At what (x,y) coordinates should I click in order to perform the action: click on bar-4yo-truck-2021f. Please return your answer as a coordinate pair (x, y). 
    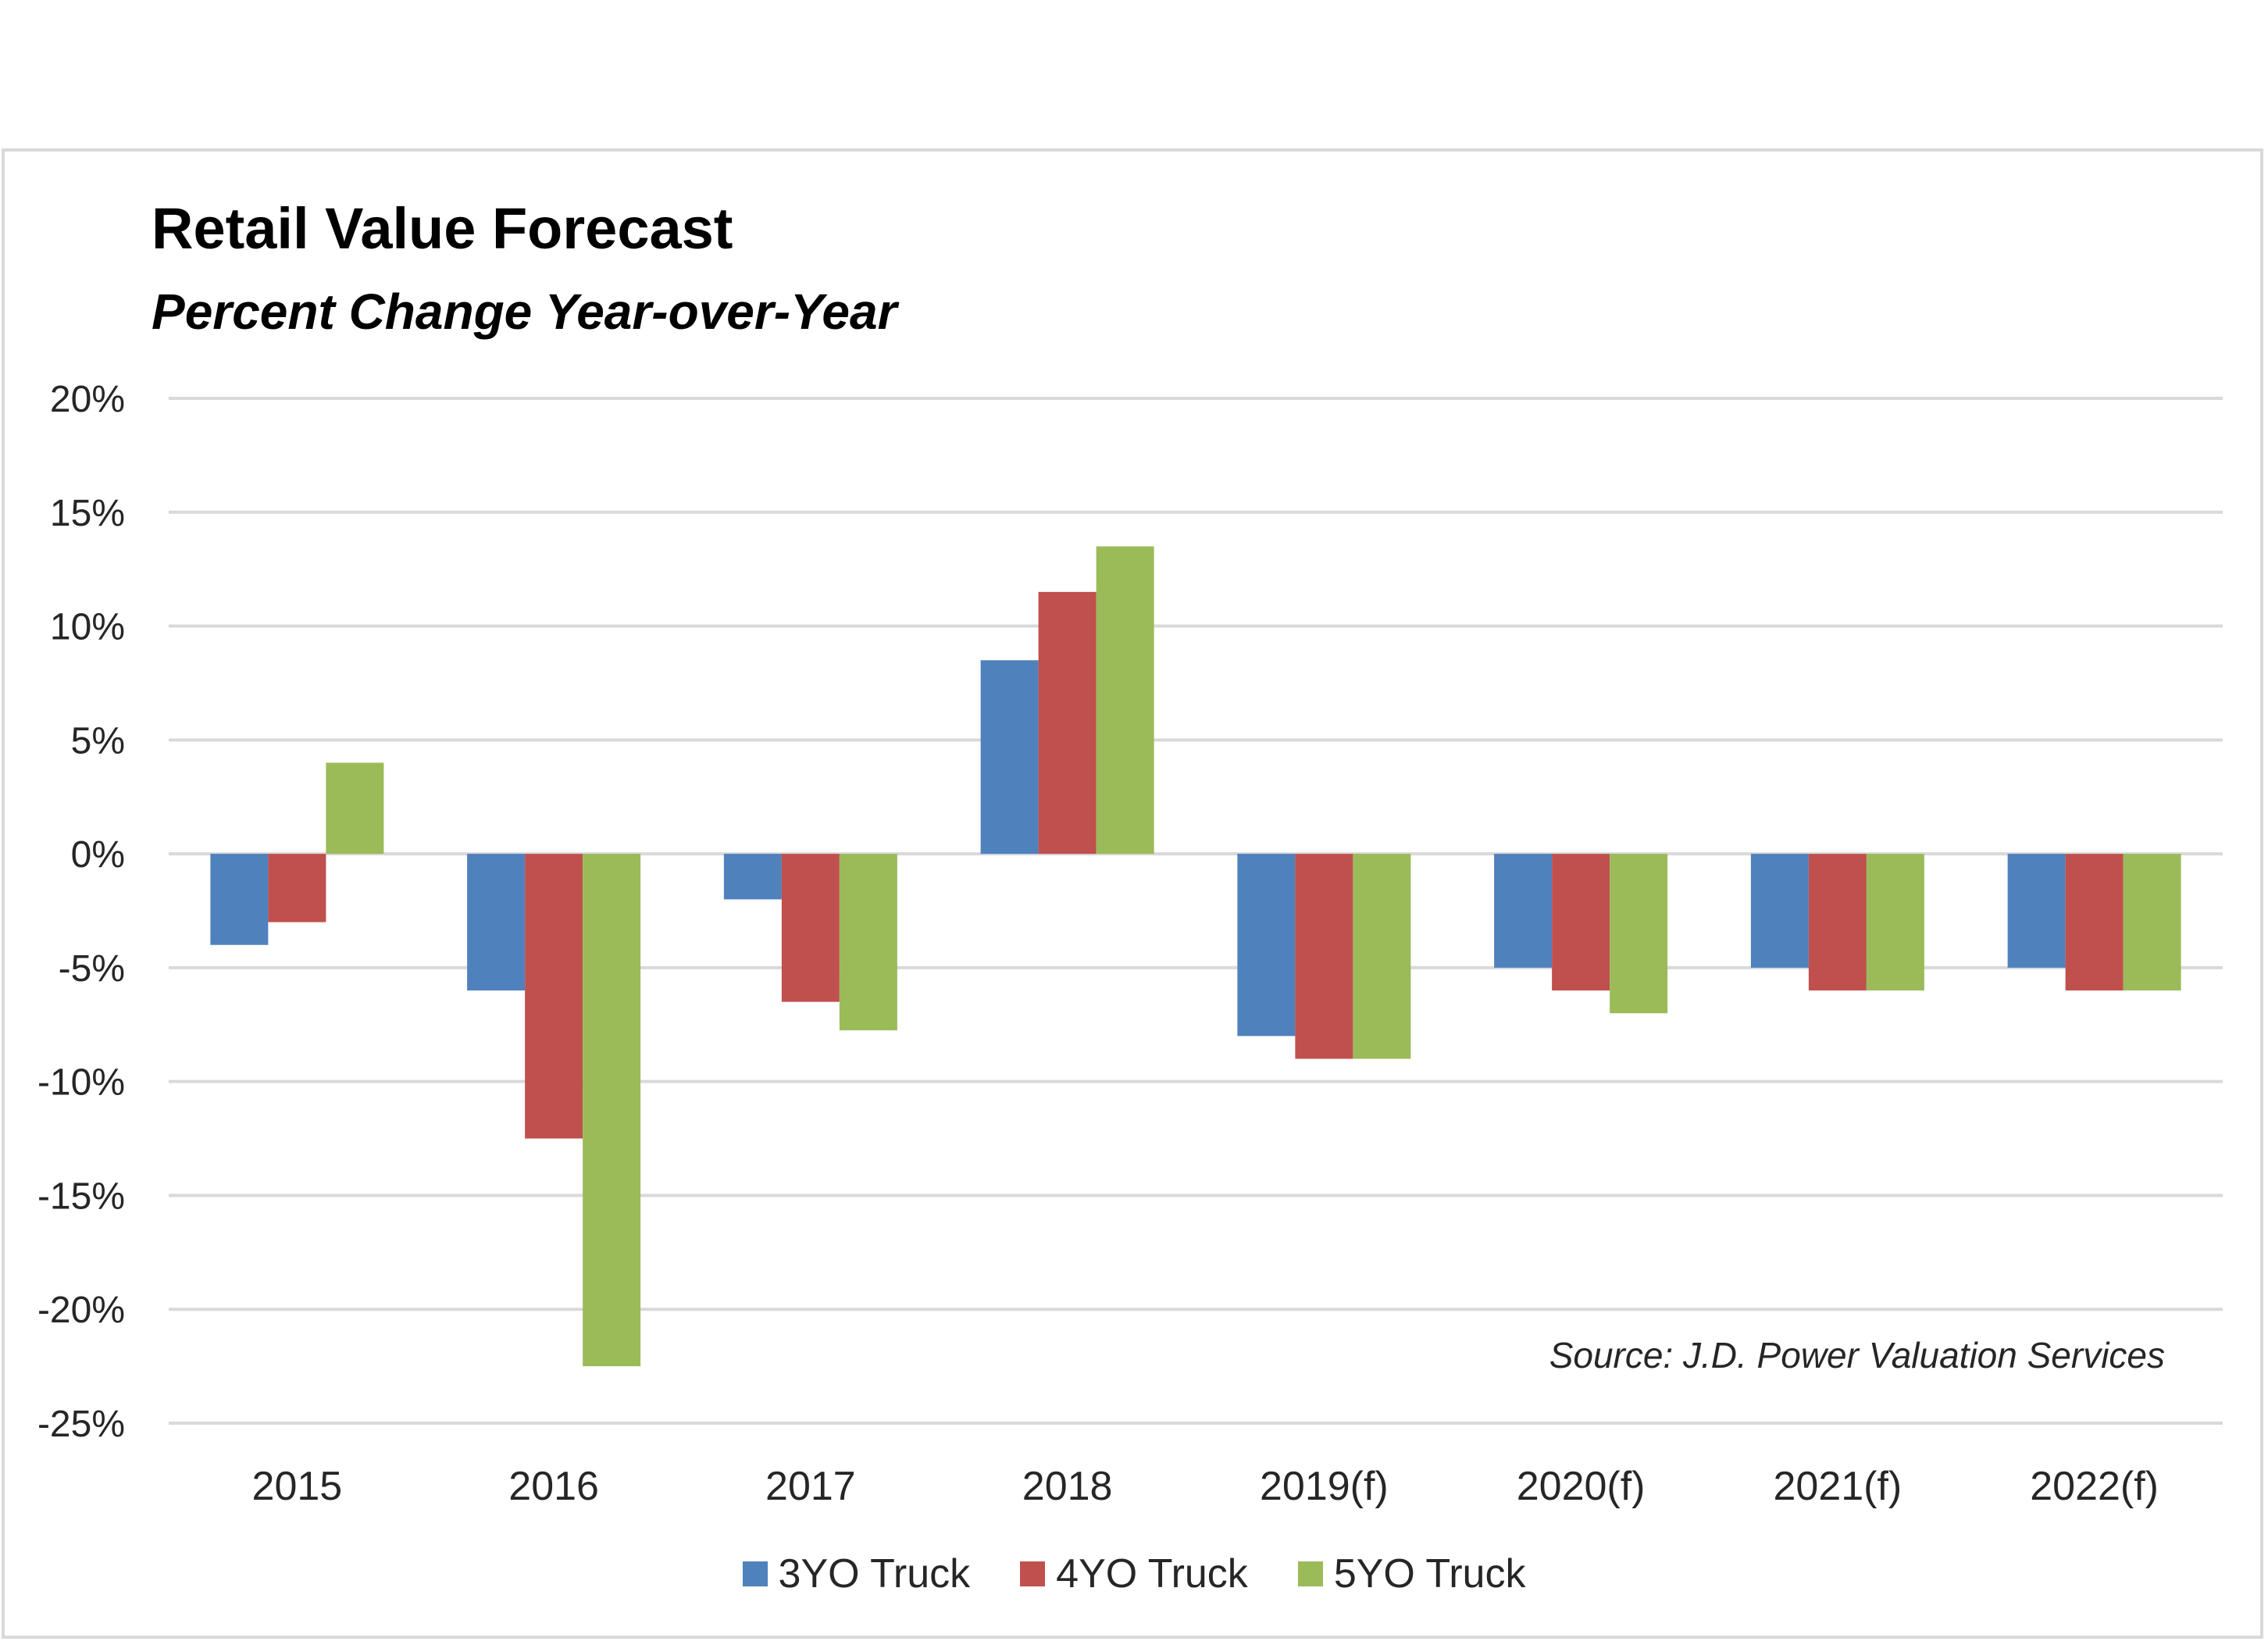
    Looking at the image, I should click on (1837, 922).